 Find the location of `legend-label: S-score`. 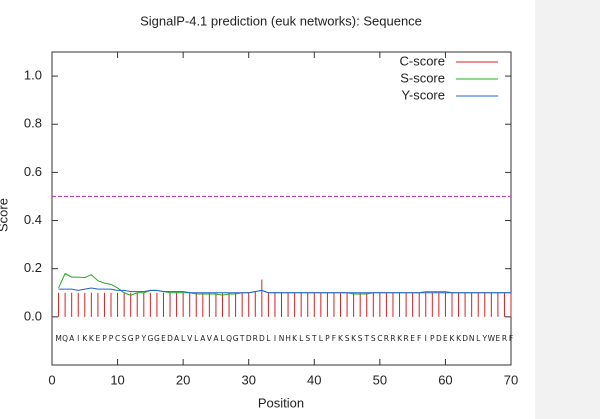

legend-label: S-score is located at coordinates (422, 77).